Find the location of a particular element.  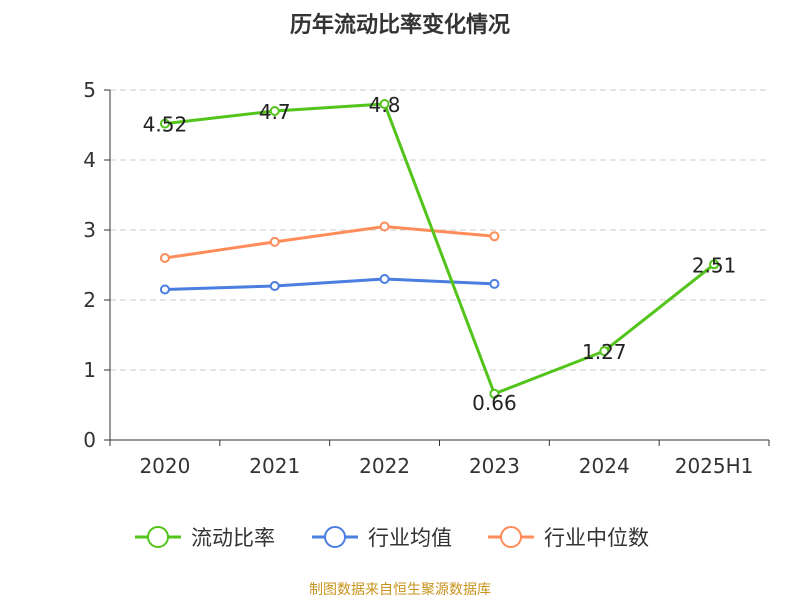

data-label: 4.52 is located at coordinates (165, 125).